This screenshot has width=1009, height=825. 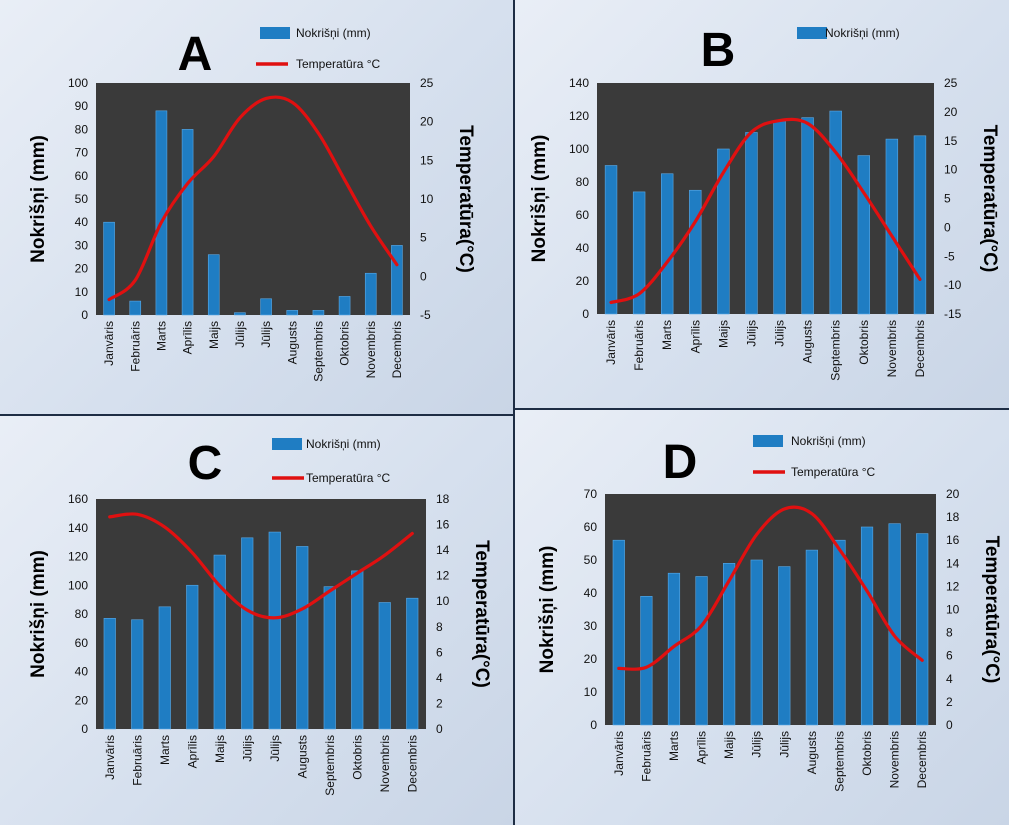 What do you see at coordinates (762, 409) in the screenshot?
I see `horizontal-divider-right` at bounding box center [762, 409].